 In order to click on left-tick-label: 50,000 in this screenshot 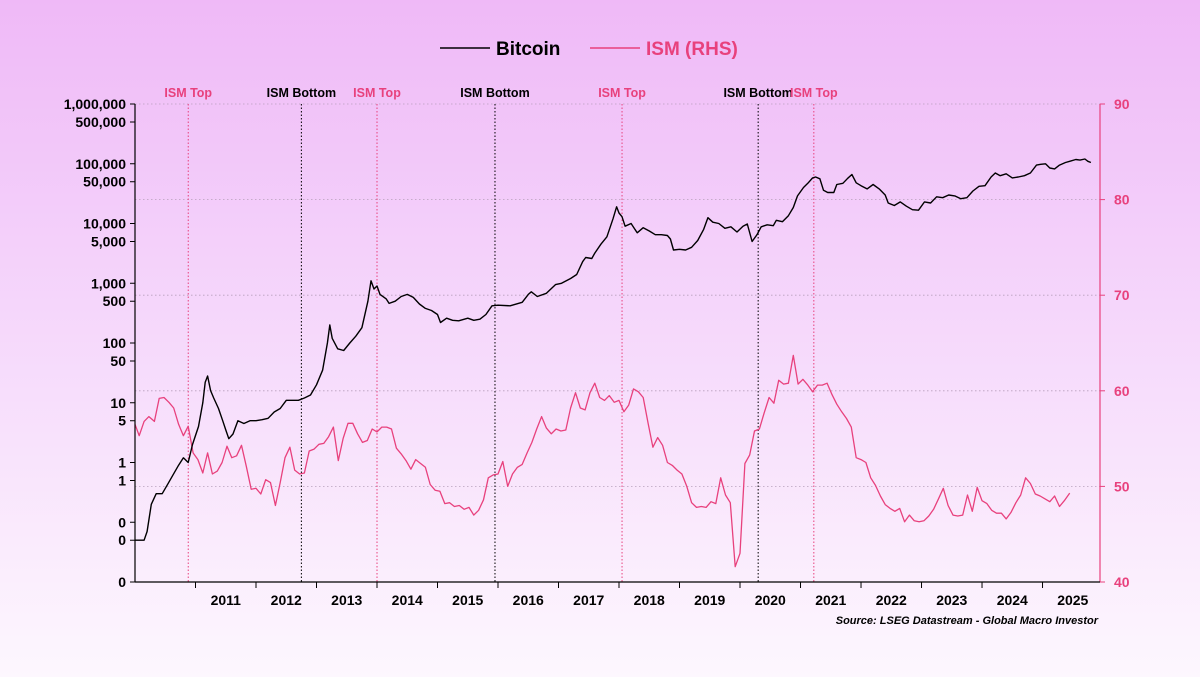, I will do `click(104, 182)`.